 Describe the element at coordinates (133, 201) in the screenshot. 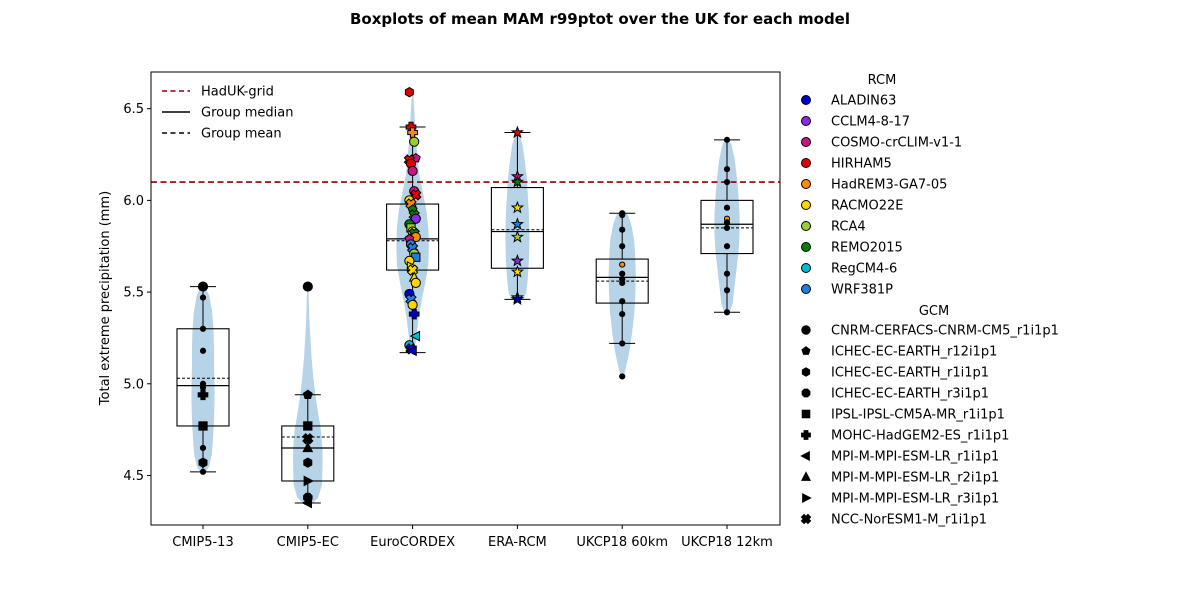

I see `y-tick-label-3: 6.0` at that location.